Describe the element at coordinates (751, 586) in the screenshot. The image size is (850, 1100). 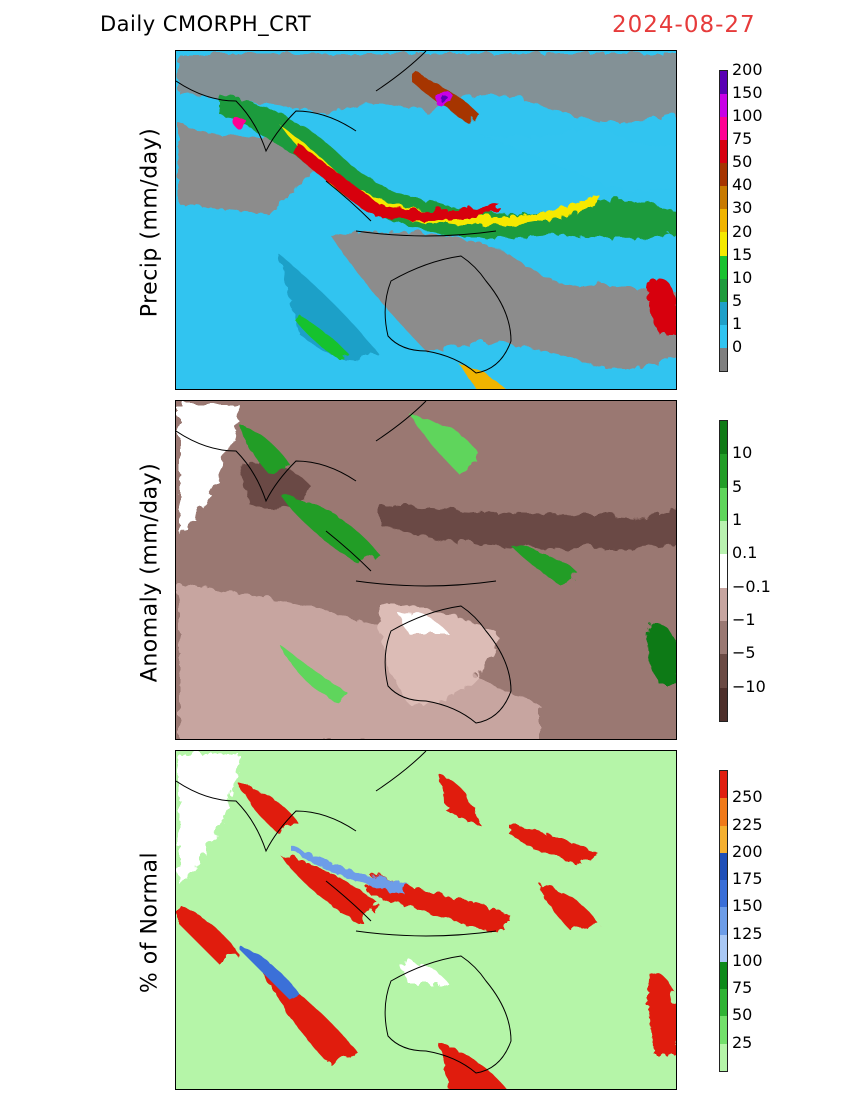
I see `colorbar-tick-label: −0.1` at that location.